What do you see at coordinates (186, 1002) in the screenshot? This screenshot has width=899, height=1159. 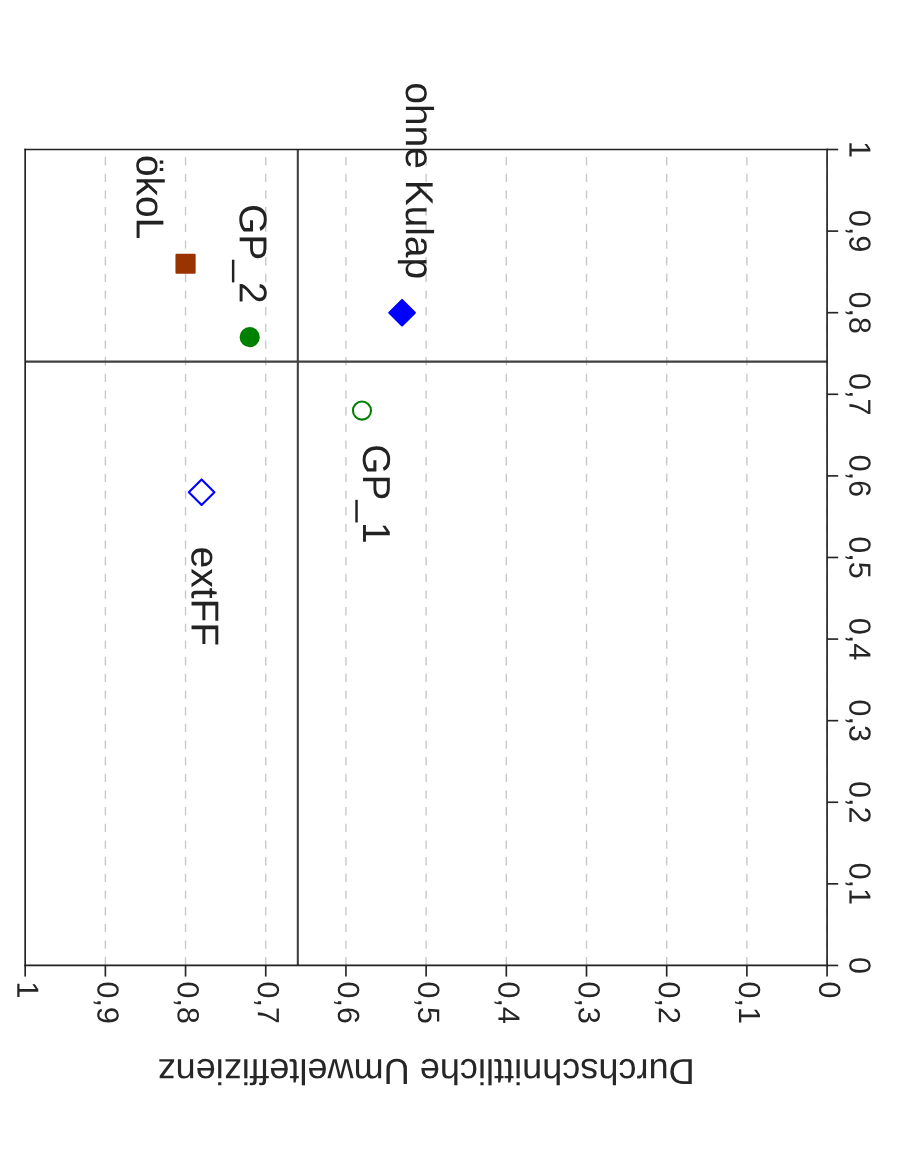 I see `x-tick-label: 0,8` at bounding box center [186, 1002].